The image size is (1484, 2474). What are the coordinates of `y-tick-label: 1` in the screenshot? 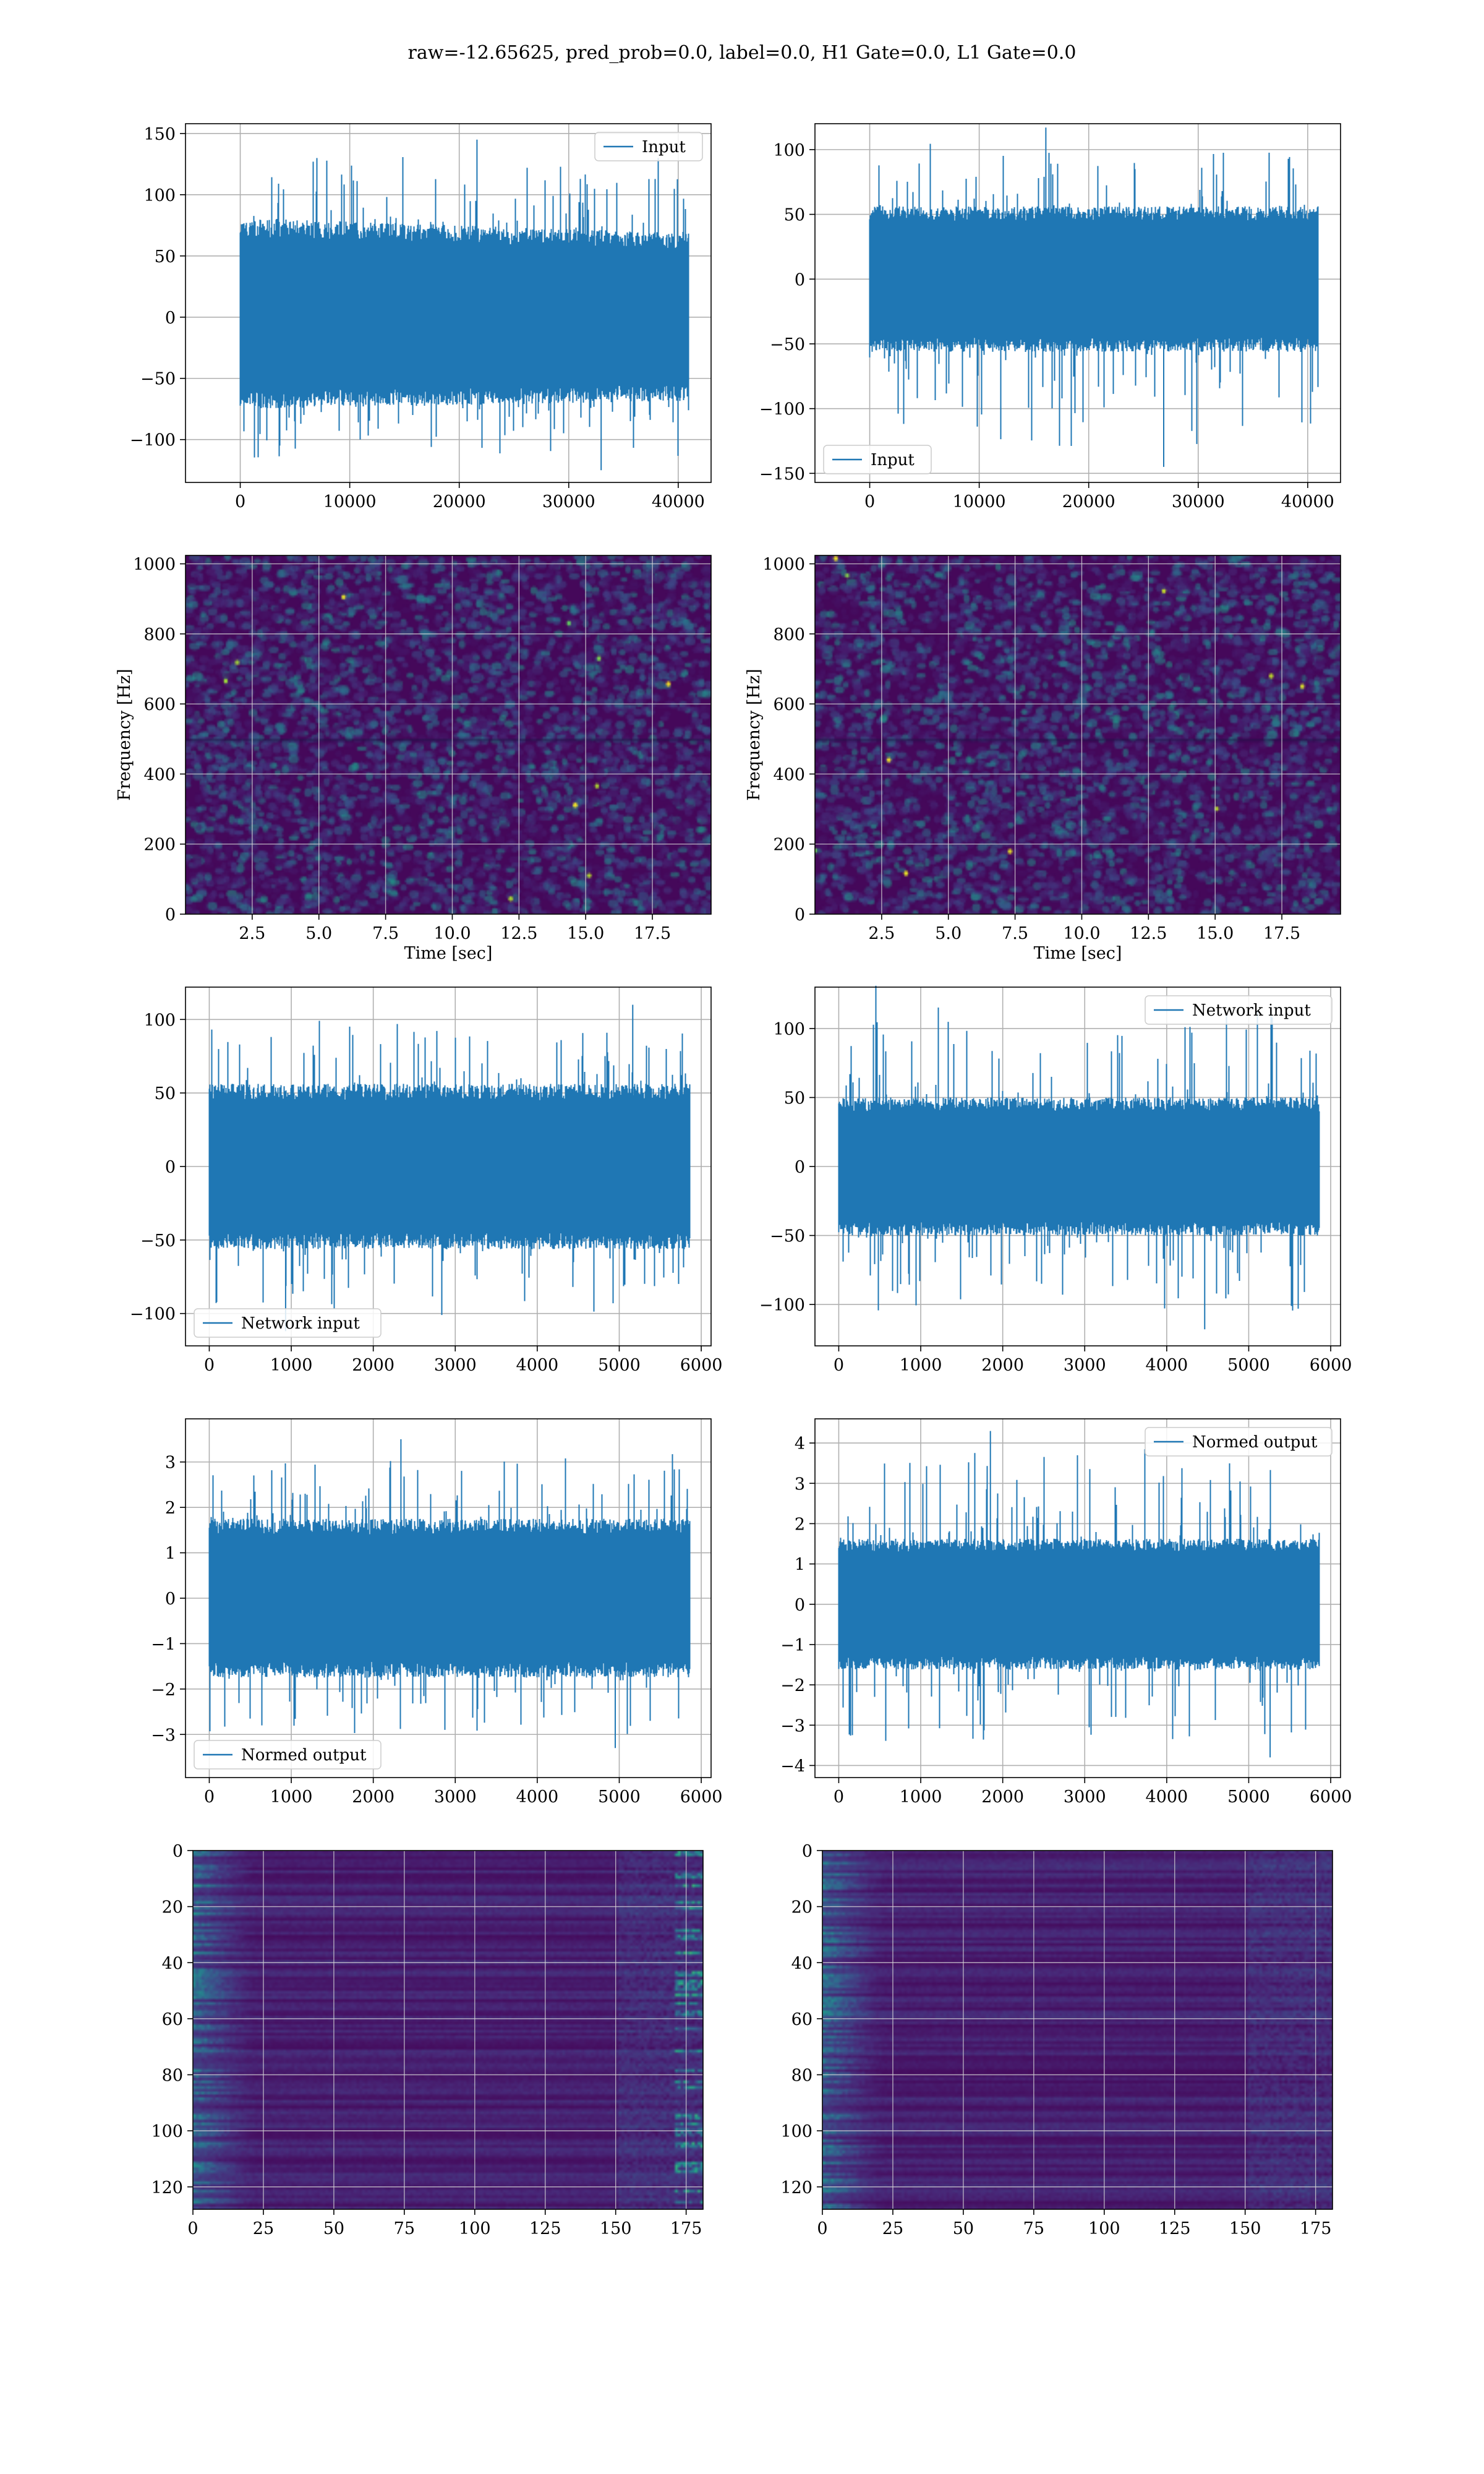 It's located at (170, 1554).